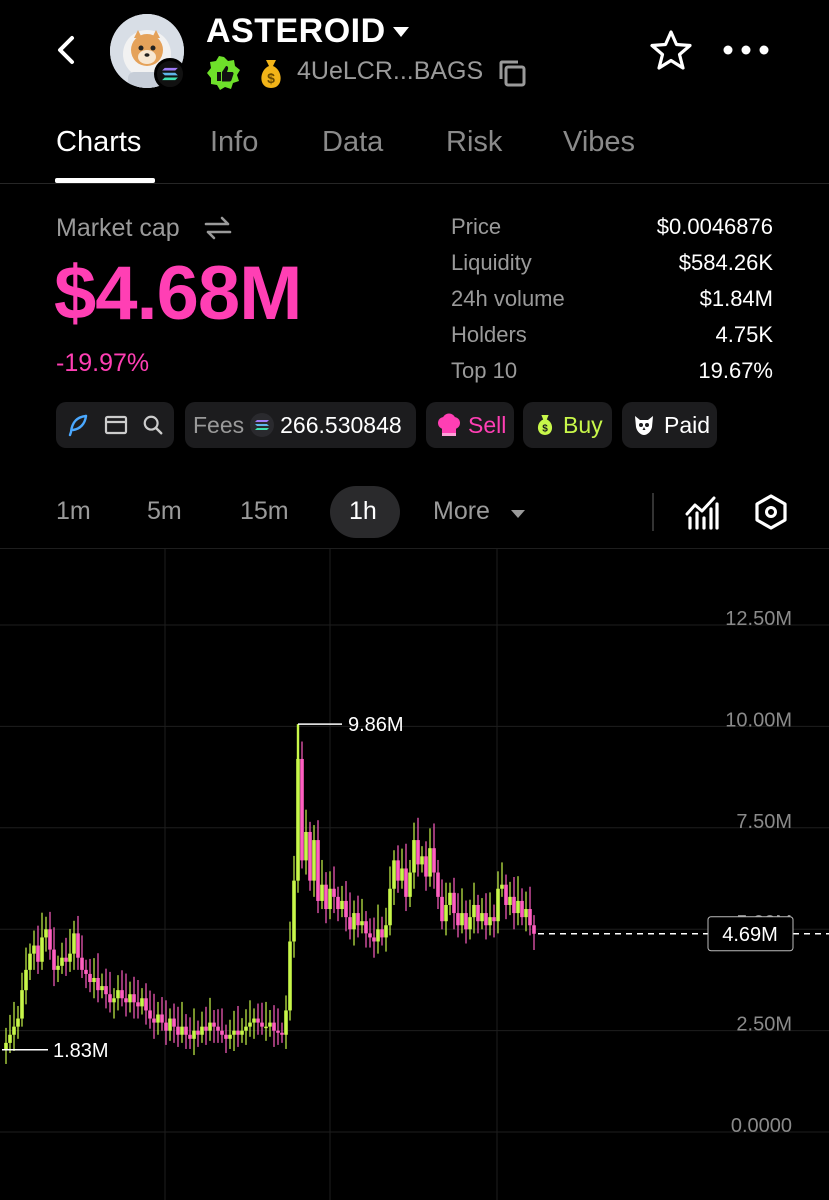 The height and width of the screenshot is (1200, 829). I want to click on indicator-chart-icon, so click(702, 512).